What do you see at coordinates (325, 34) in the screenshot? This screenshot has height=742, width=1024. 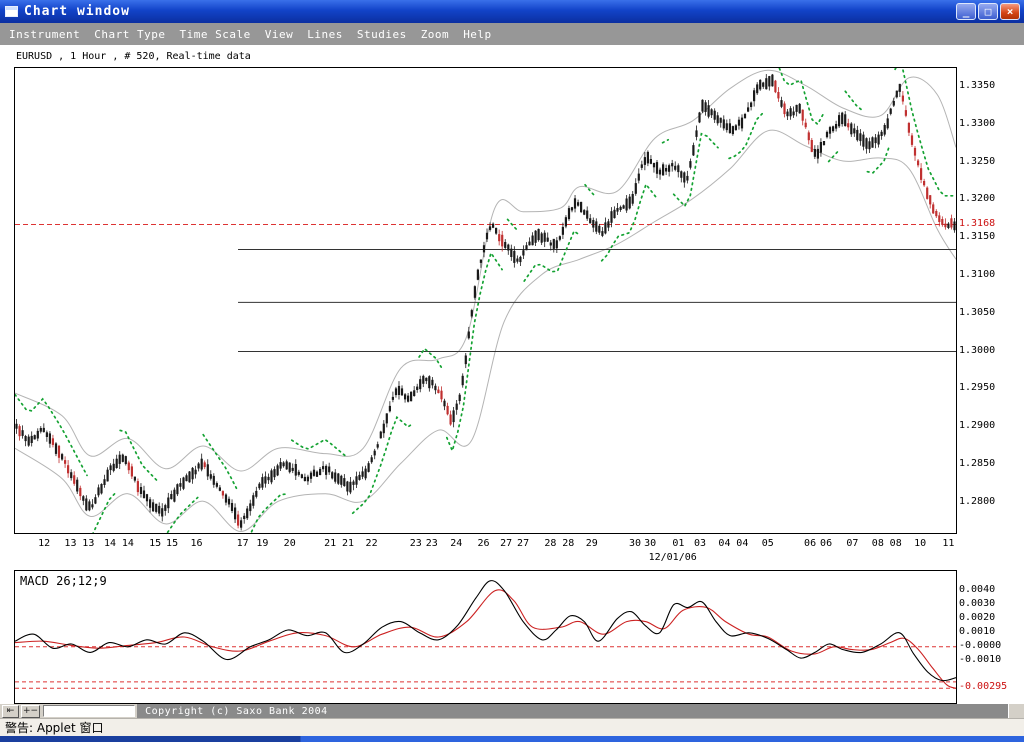 I see `menu-item-lines: Lines` at bounding box center [325, 34].